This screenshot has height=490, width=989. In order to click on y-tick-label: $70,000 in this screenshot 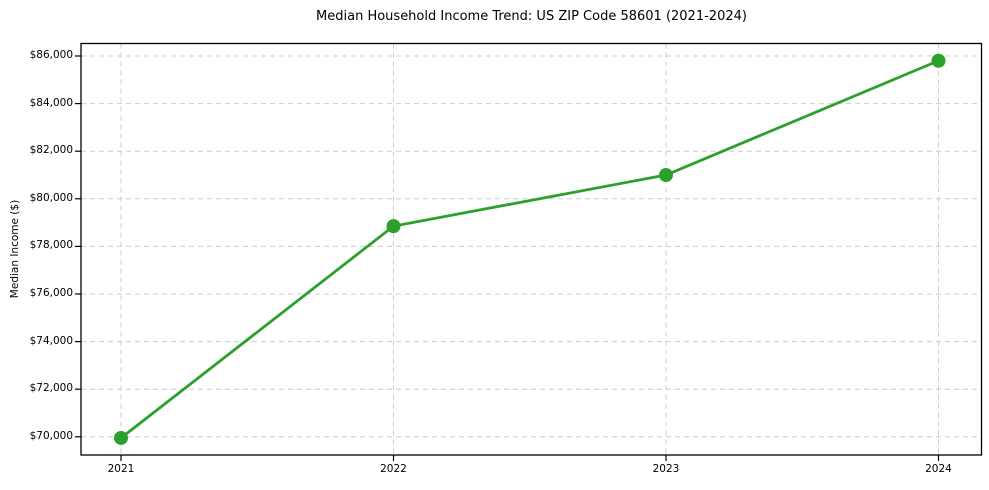, I will do `click(51, 435)`.